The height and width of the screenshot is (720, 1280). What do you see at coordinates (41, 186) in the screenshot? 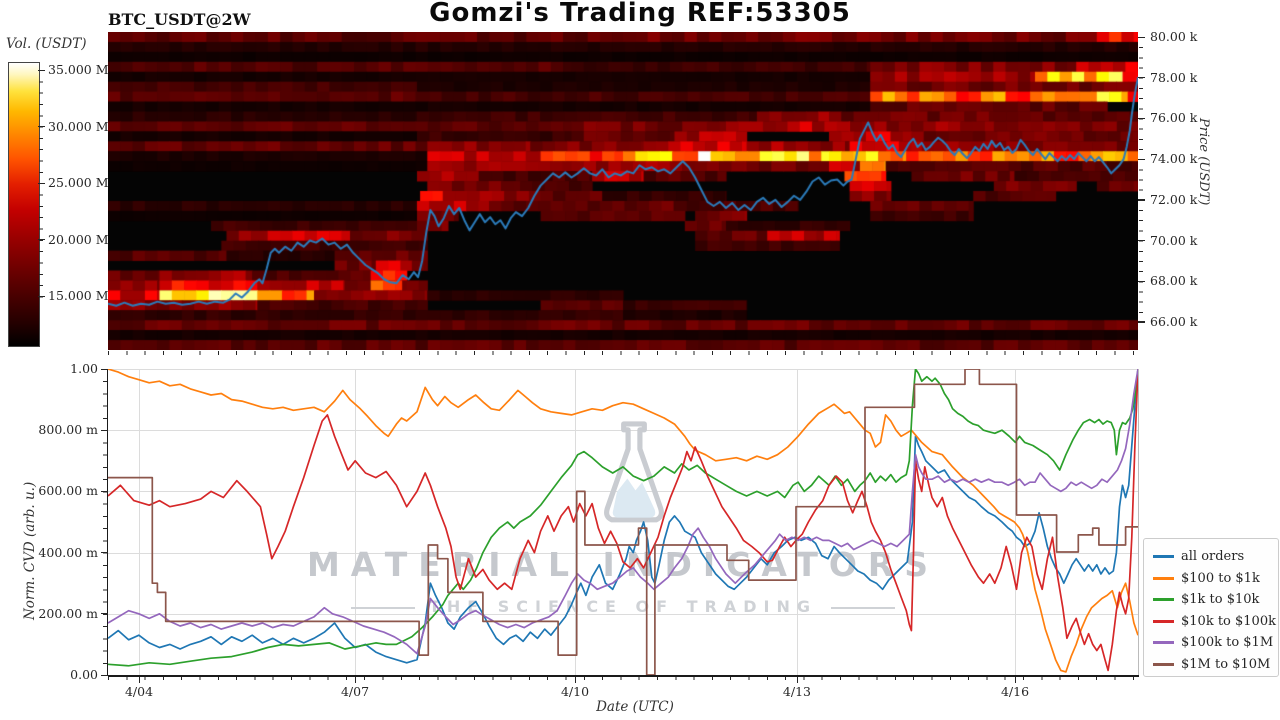
I see `colorbar-minor-ticks` at bounding box center [41, 186].